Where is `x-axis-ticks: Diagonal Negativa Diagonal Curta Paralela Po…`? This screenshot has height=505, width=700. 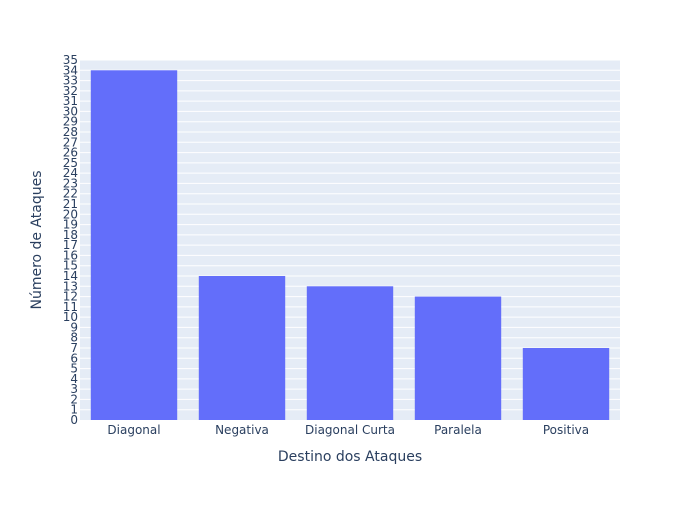
x-axis-ticks: Diagonal Negativa Diagonal Curta Paralela Po… is located at coordinates (348, 430).